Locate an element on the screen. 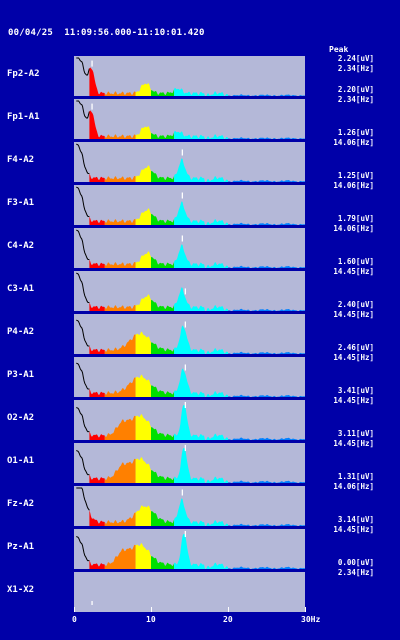  channel-row: Fp1-A1 2.20[uV] 2.34[Hz] is located at coordinates (200, 112).